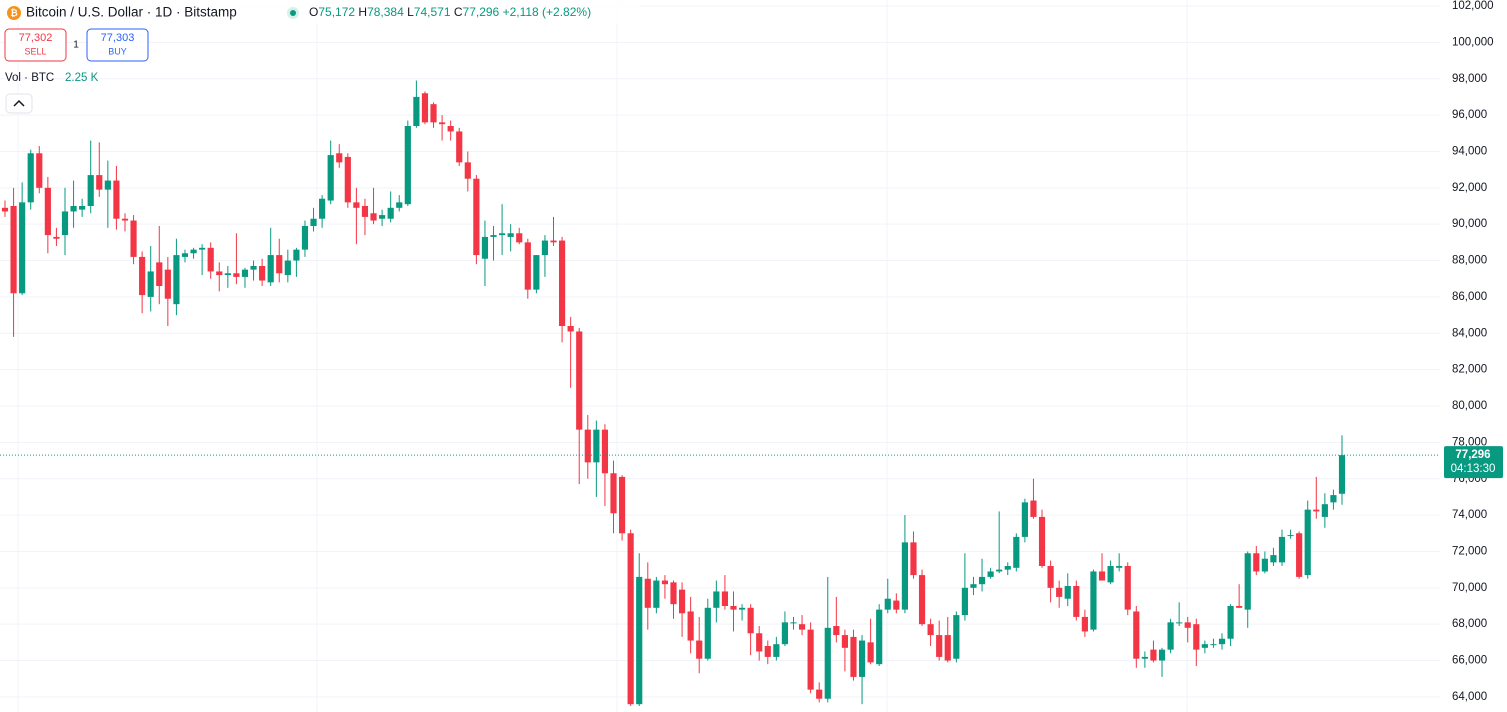 The height and width of the screenshot is (712, 1507). I want to click on collapse-button, so click(19, 103).